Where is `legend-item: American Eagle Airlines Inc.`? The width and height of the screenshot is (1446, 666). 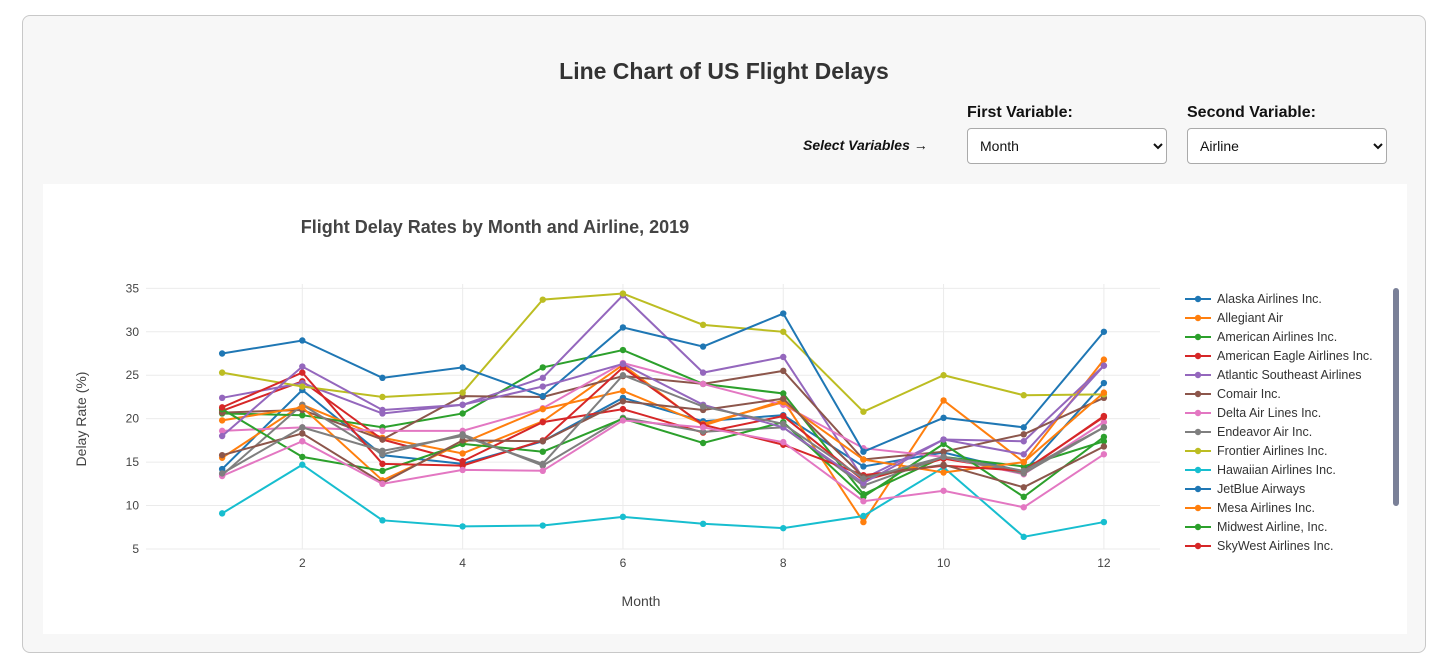 legend-item: American Eagle Airlines Inc. is located at coordinates (1278, 355).